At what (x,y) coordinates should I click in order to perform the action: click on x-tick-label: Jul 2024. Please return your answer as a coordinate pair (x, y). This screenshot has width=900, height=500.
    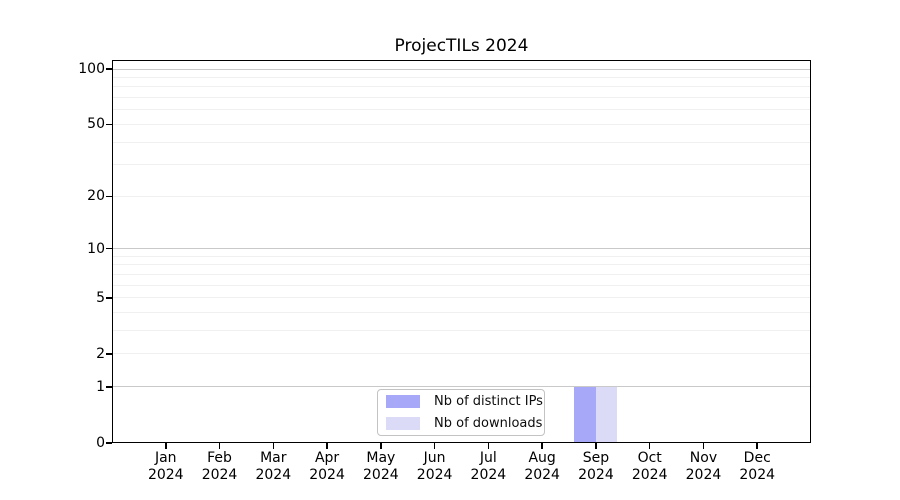
    Looking at the image, I should click on (488, 467).